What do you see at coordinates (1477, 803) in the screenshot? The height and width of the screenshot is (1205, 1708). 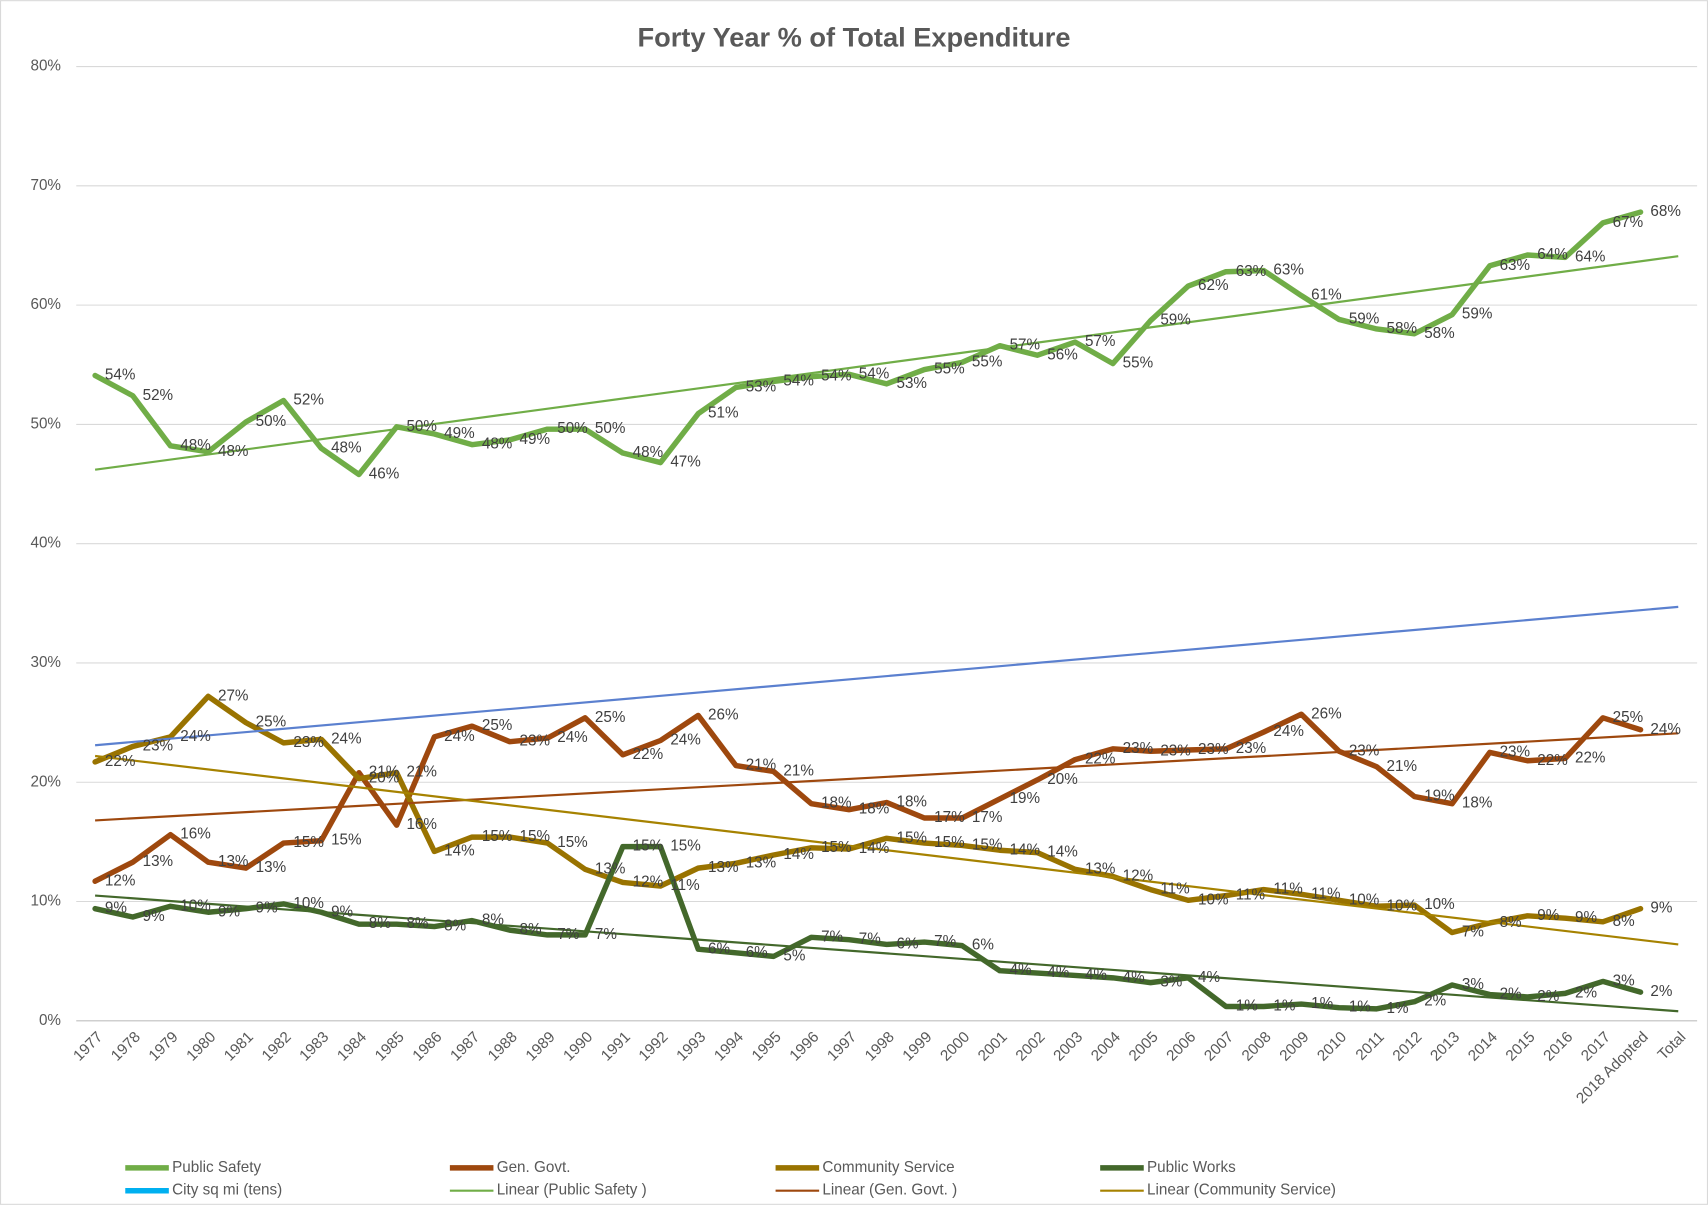 I see `data-label: 18%` at bounding box center [1477, 803].